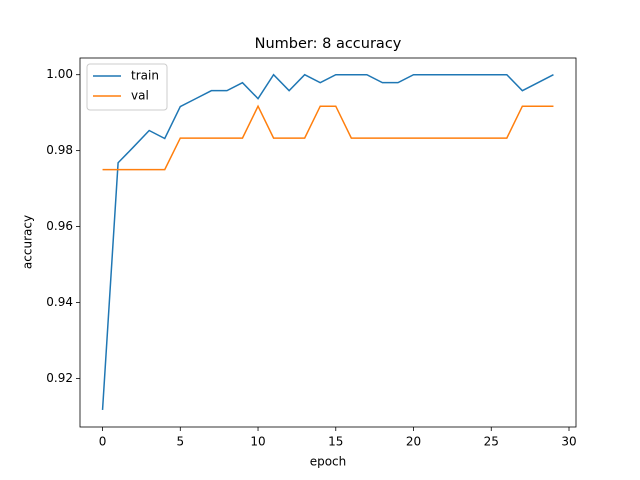  Describe the element at coordinates (59, 74) in the screenshot. I see `y-tick-label: 1.00` at that location.